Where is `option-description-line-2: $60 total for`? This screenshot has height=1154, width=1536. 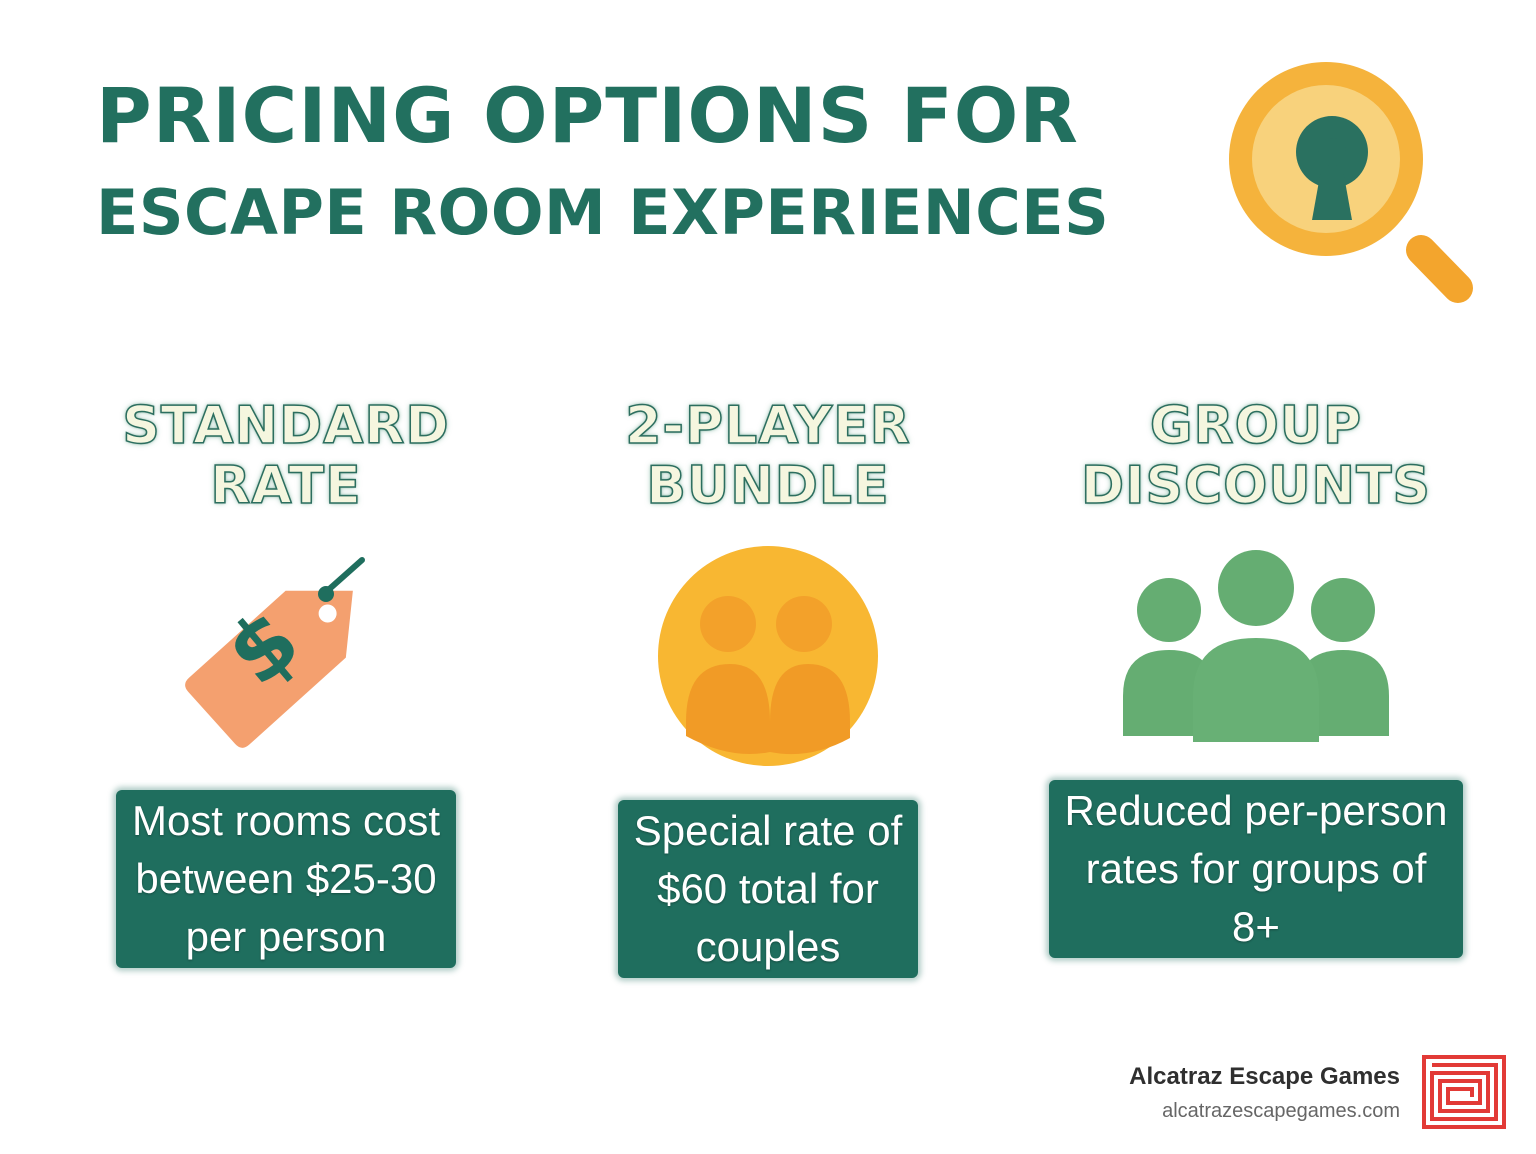 option-description-line-2: $60 total for is located at coordinates (768, 888).